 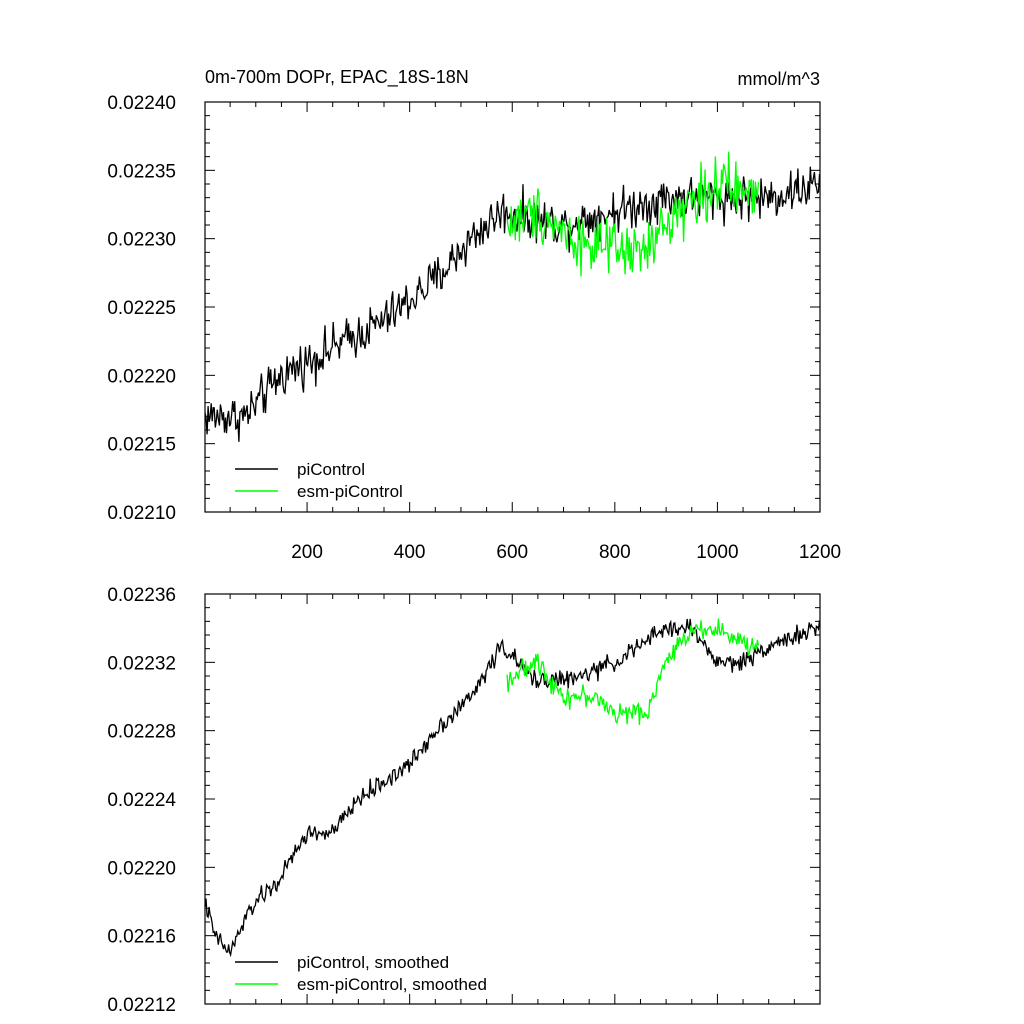 What do you see at coordinates (141, 663) in the screenshot?
I see `y-tick-label: 0.02232` at bounding box center [141, 663].